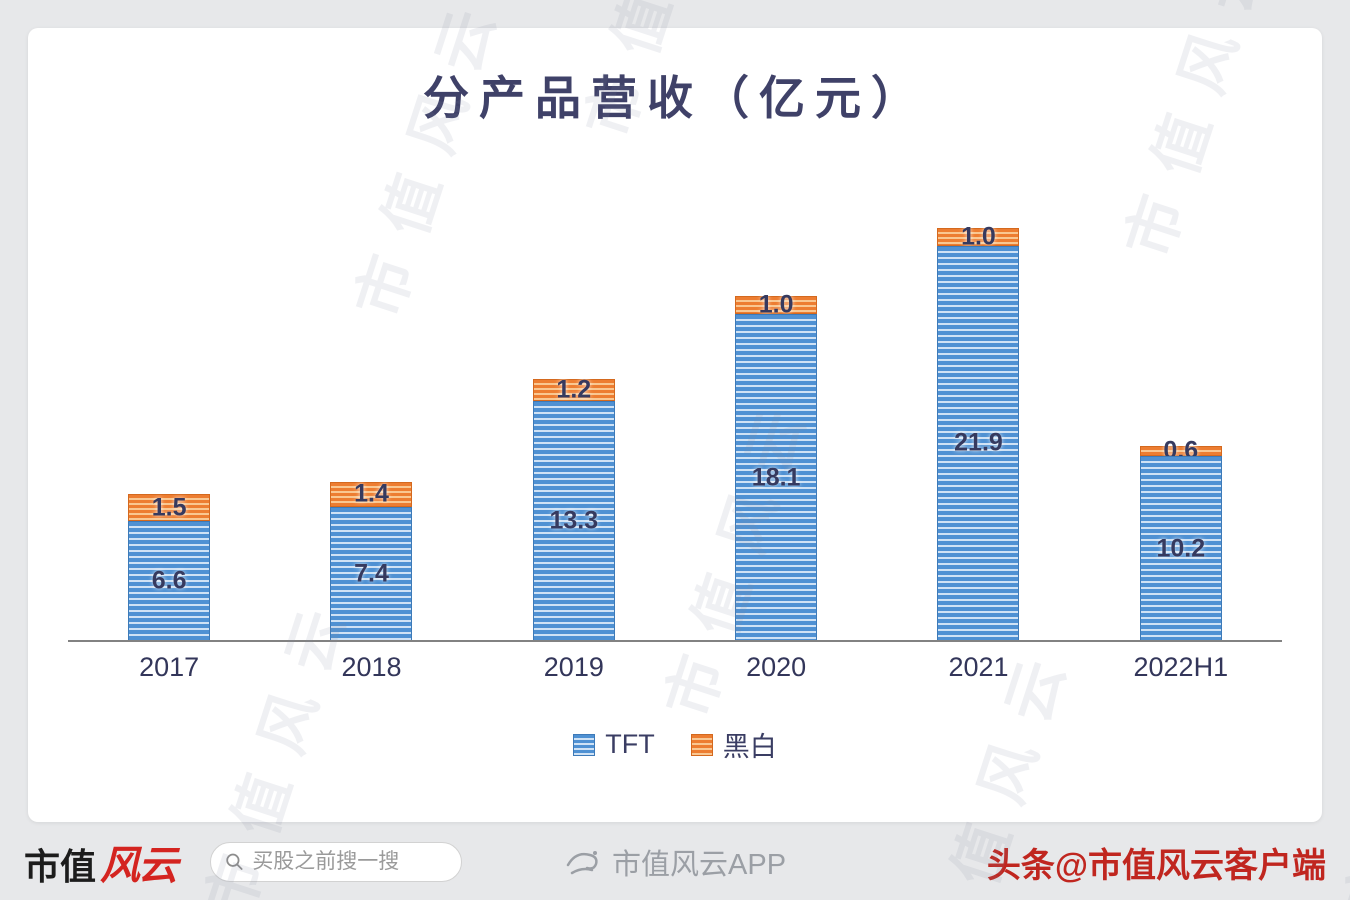  Describe the element at coordinates (1181, 667) in the screenshot. I see `x-axis-label: 2022H1` at that location.